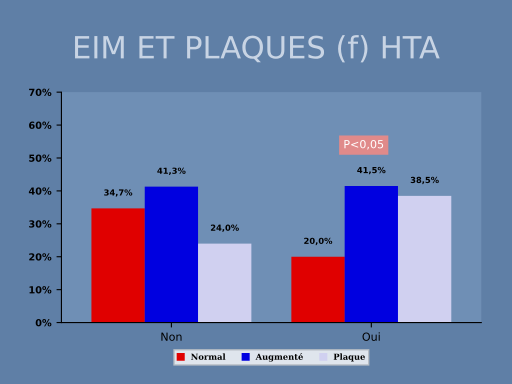 This screenshot has width=512, height=384. What do you see at coordinates (257, 48) in the screenshot?
I see `chart-title: EIM ET PLAQUES (f) HTA` at bounding box center [257, 48].